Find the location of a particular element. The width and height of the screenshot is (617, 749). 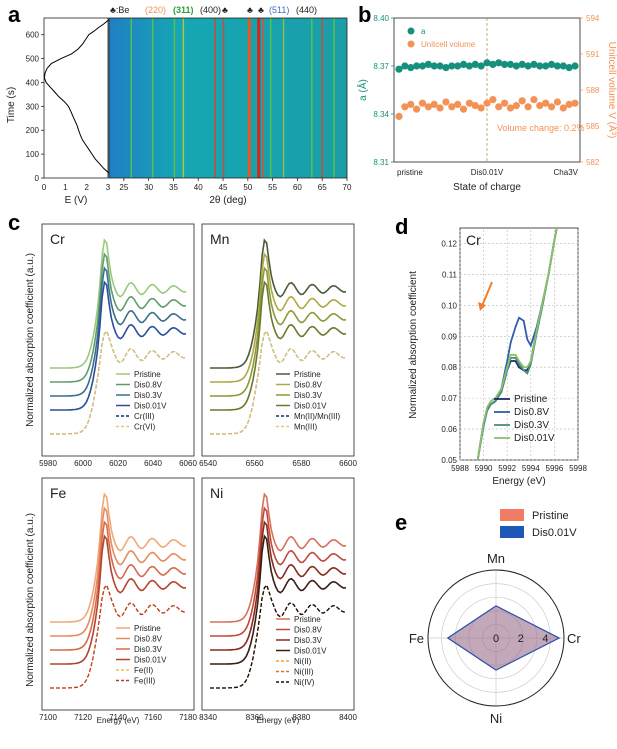

xtick-label: 5988 is located at coordinates (460, 468).